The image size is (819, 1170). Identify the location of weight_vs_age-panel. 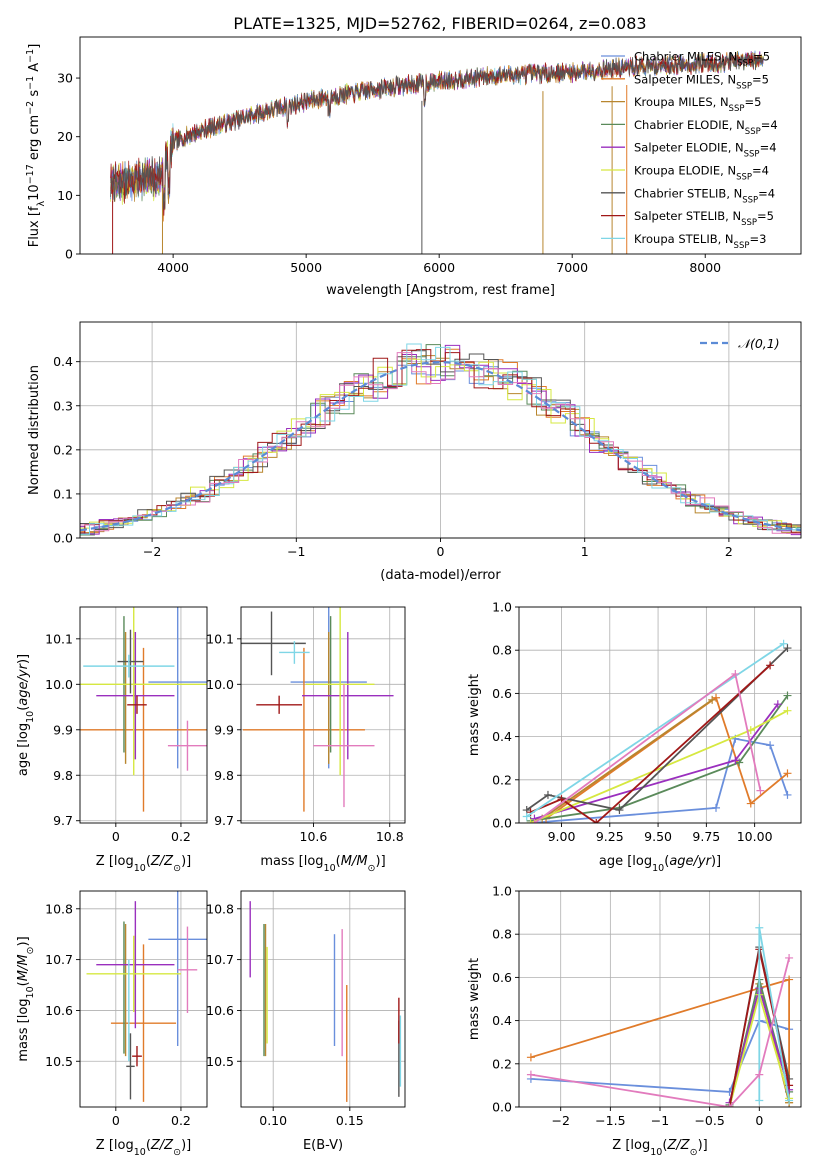
(660, 715).